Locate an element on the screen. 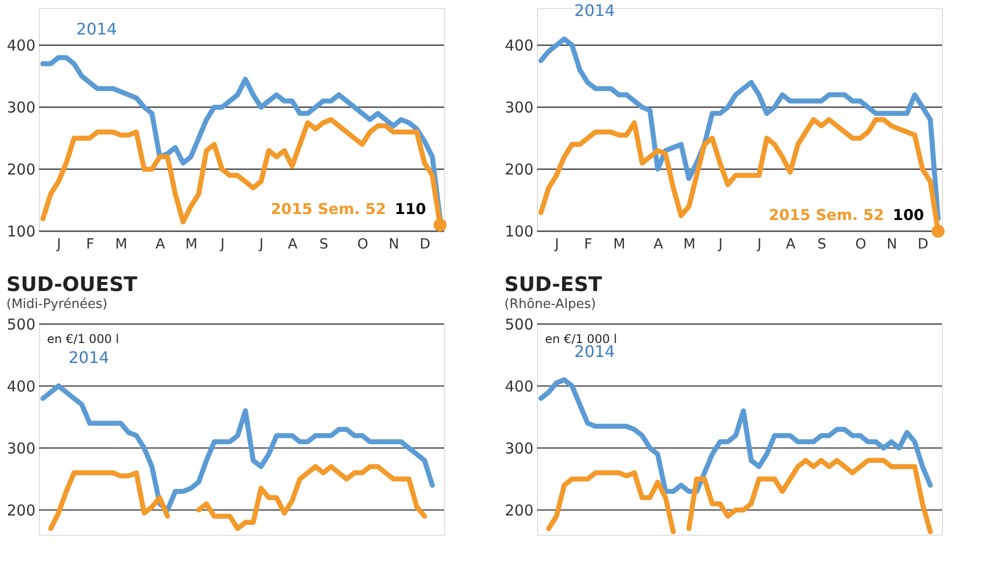 The image size is (1000, 561). chart-subtitle: (Rhône-Alpes) is located at coordinates (550, 304).